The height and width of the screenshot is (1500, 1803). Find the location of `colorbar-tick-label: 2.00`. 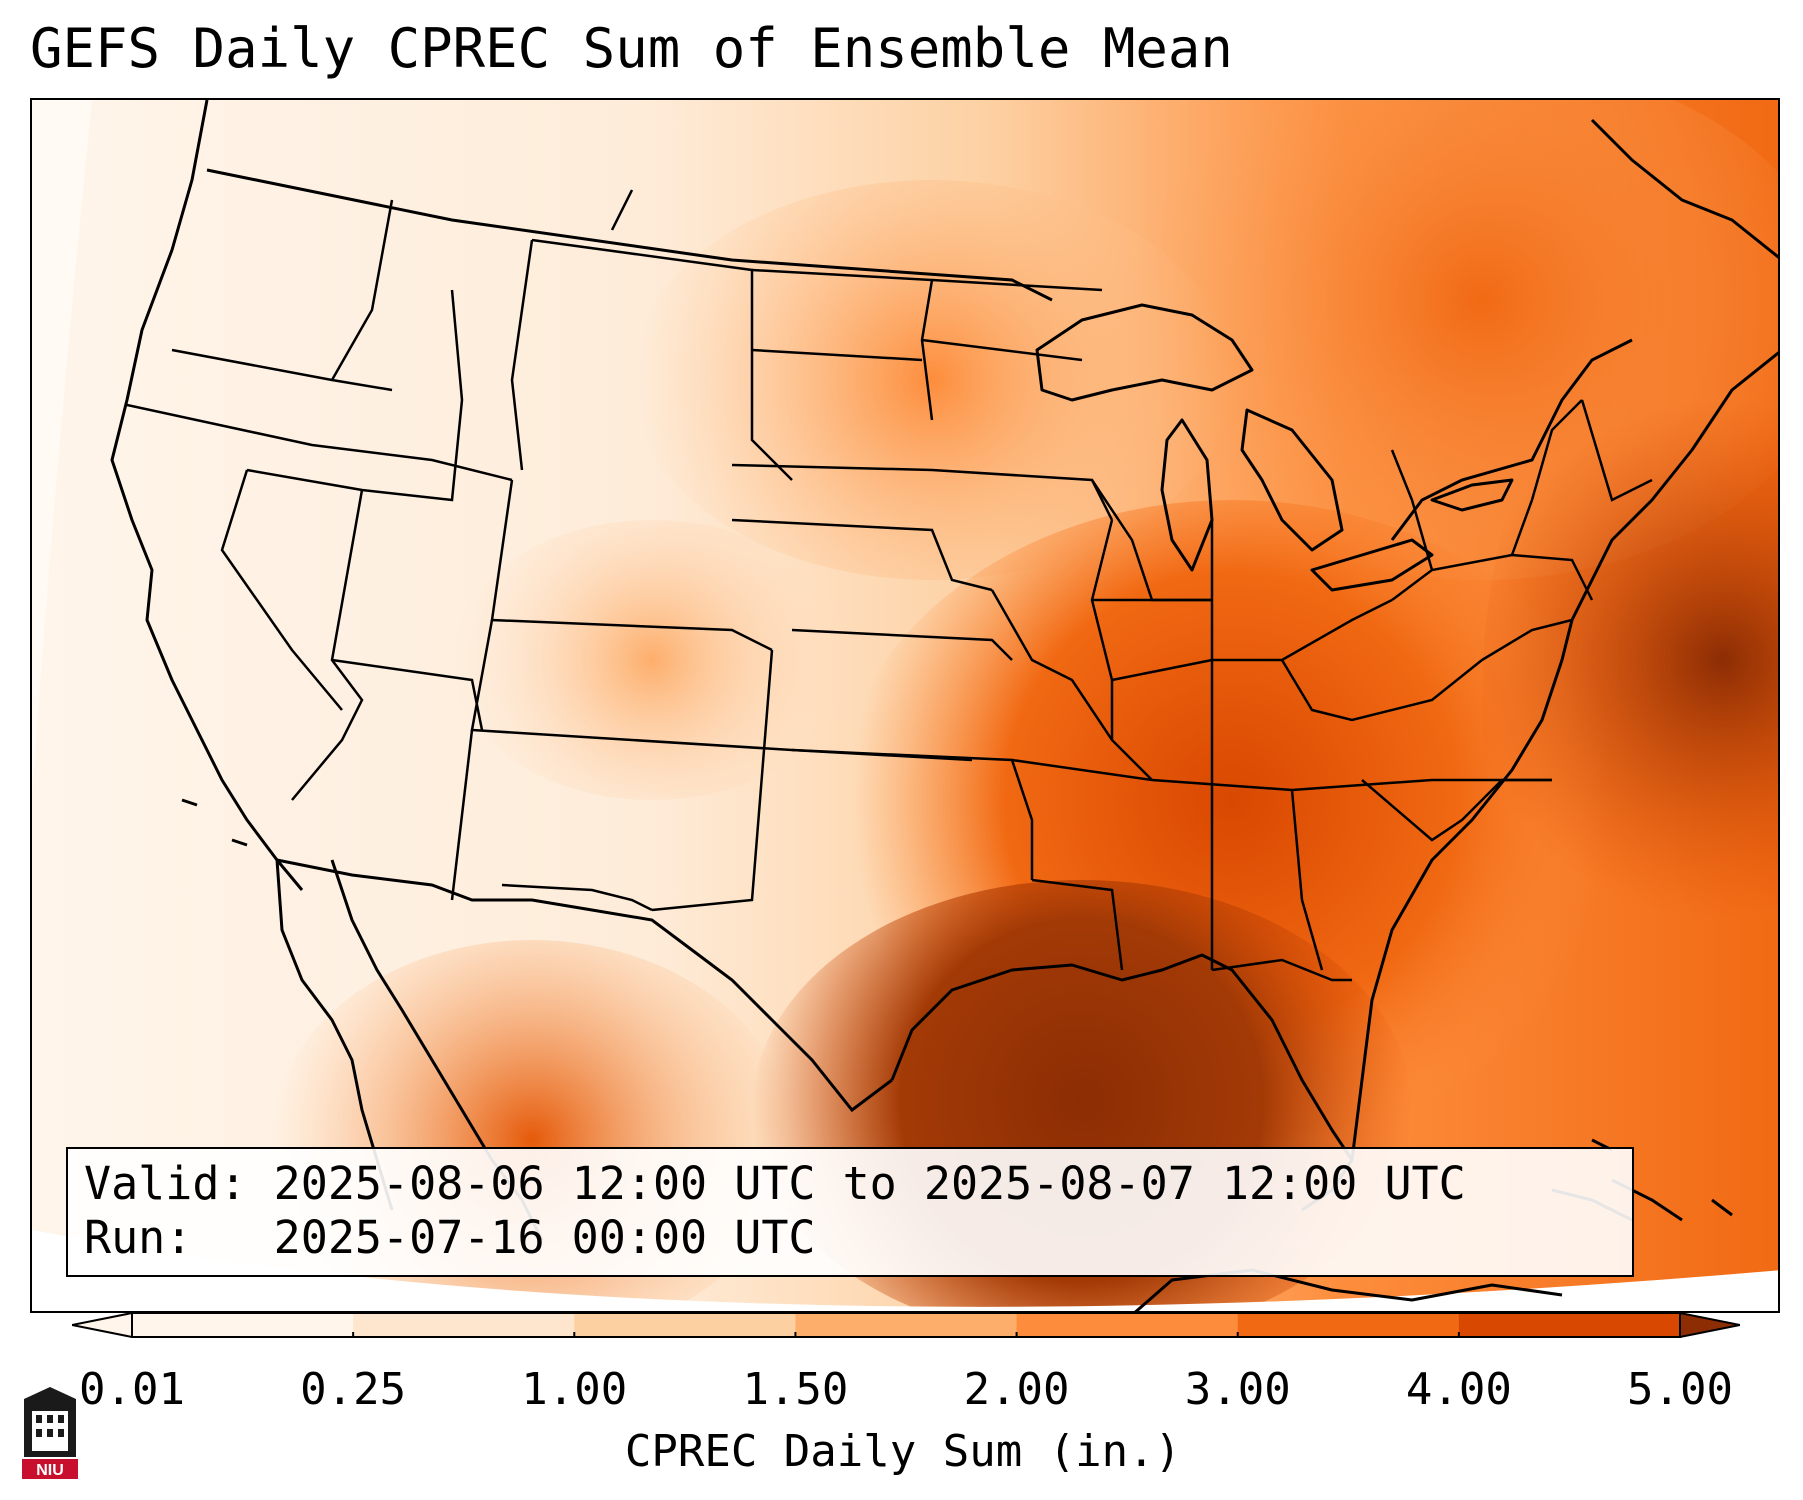

colorbar-tick-label: 2.00 is located at coordinates (1016, 1389).